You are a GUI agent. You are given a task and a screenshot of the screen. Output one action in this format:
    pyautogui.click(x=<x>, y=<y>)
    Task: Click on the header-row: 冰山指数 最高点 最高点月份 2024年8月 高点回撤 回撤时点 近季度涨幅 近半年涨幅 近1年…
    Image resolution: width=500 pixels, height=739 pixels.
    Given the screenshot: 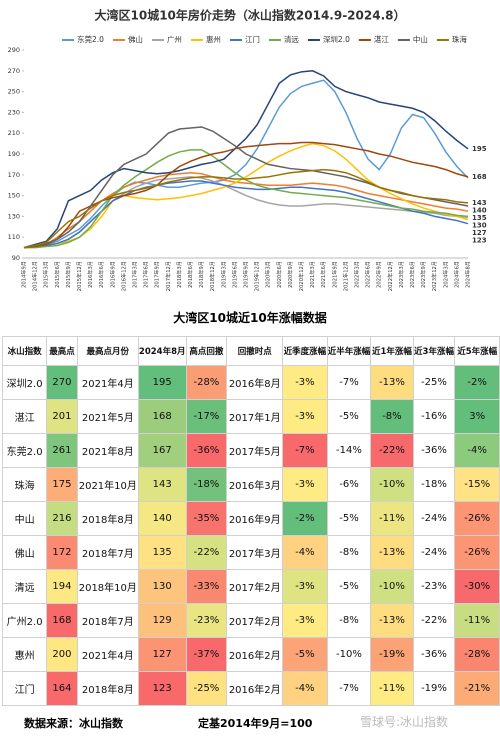 What is the action you would take?
    pyautogui.click(x=250, y=351)
    